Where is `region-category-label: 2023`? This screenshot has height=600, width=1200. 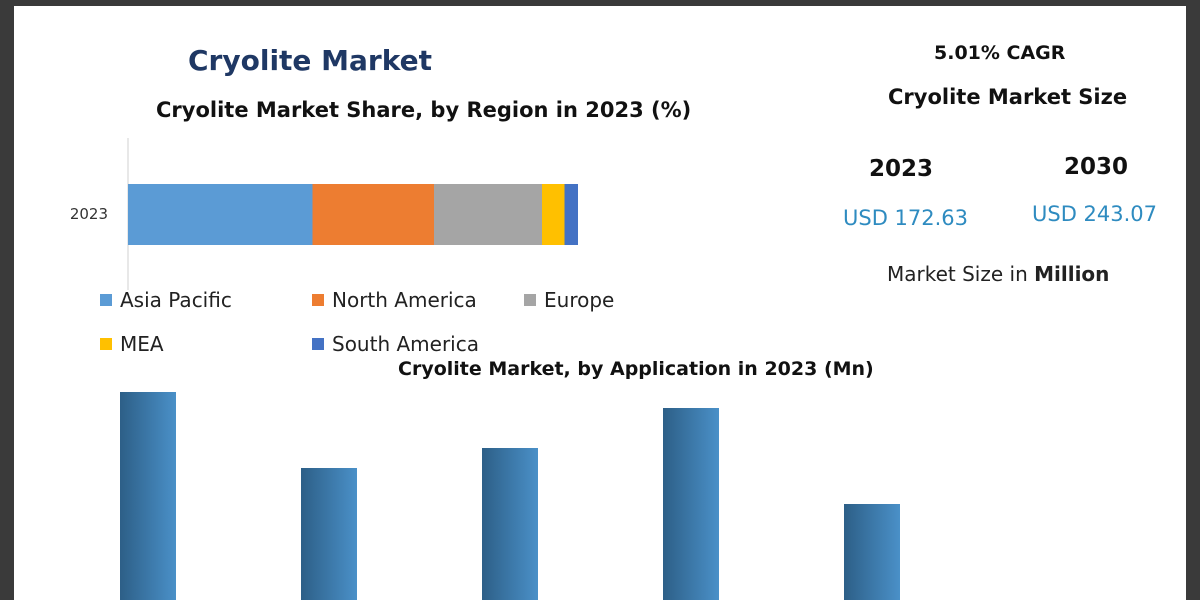 region-category-label: 2023 is located at coordinates (89, 214).